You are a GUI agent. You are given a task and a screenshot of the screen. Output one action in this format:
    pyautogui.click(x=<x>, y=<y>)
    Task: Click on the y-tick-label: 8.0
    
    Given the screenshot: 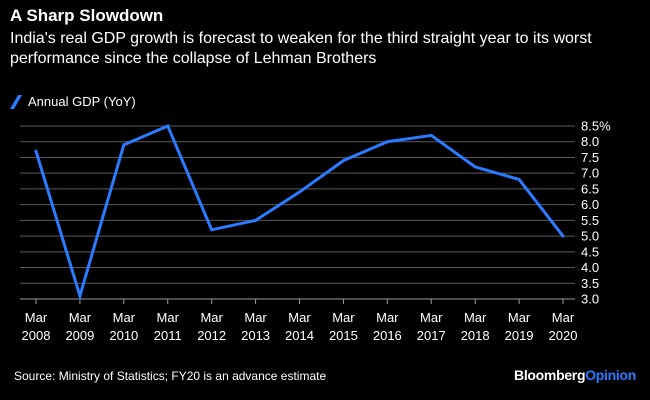 What is the action you would take?
    pyautogui.click(x=590, y=141)
    